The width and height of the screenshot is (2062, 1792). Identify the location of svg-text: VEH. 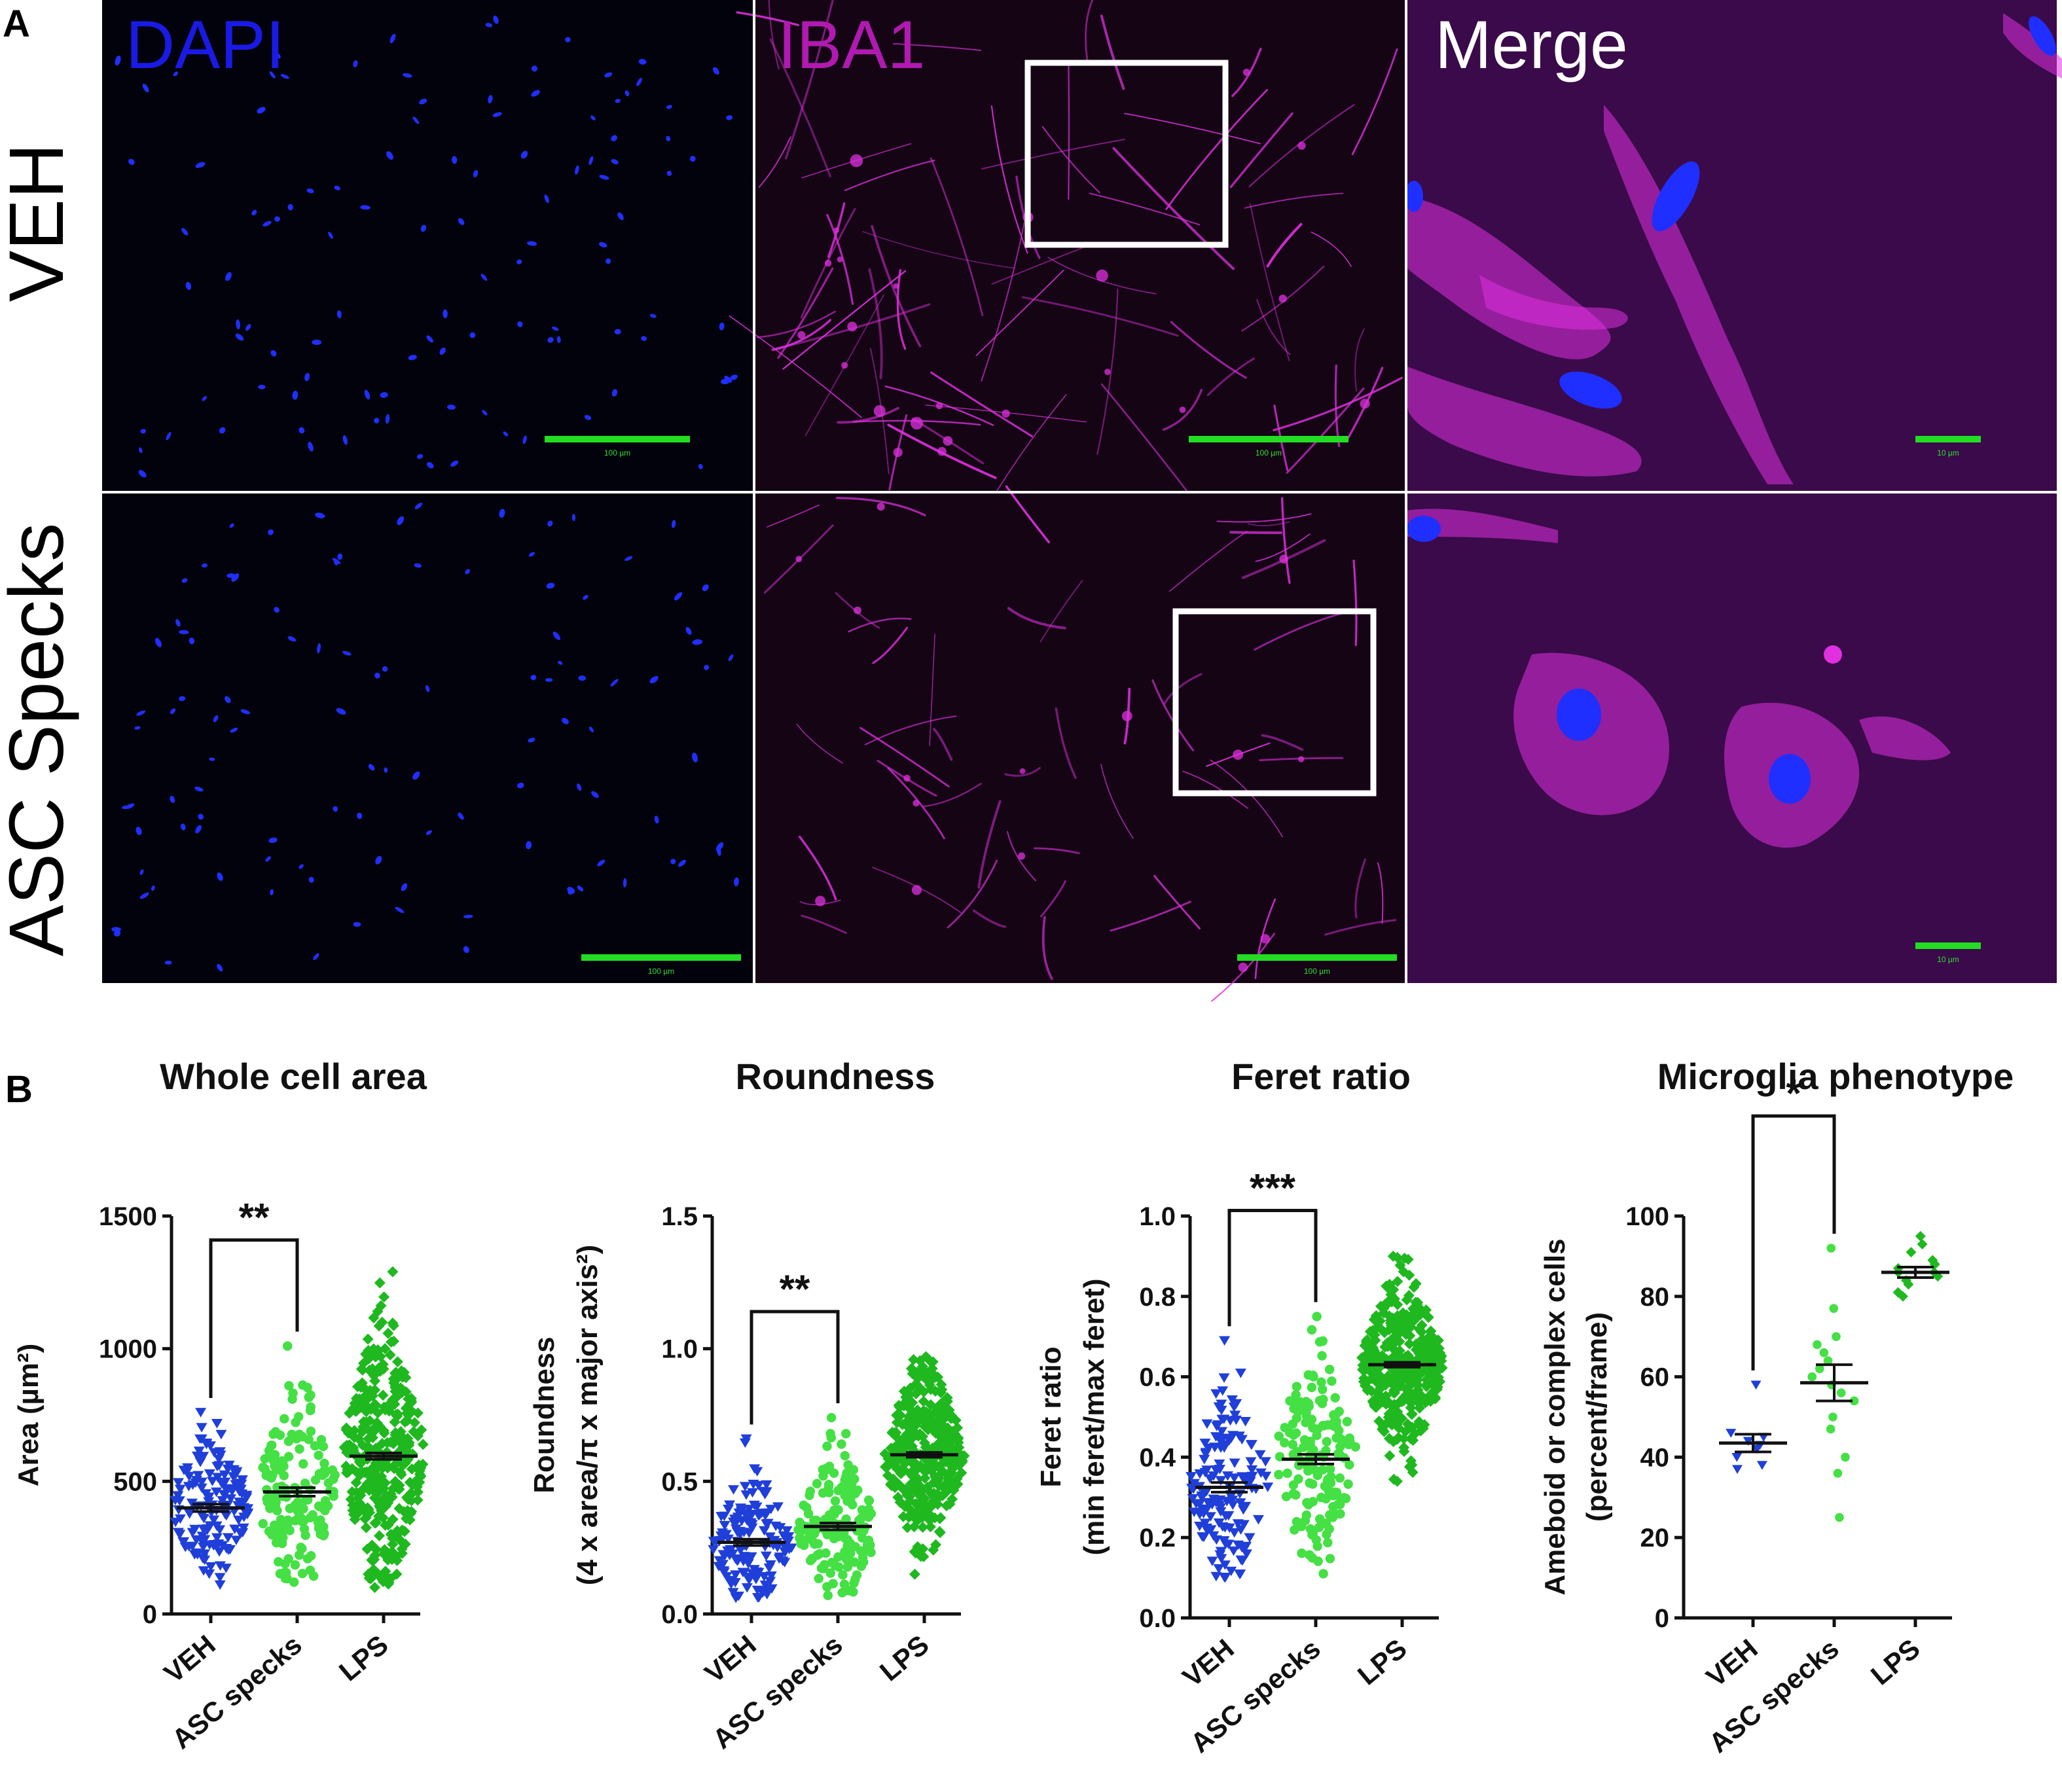
(40, 223).